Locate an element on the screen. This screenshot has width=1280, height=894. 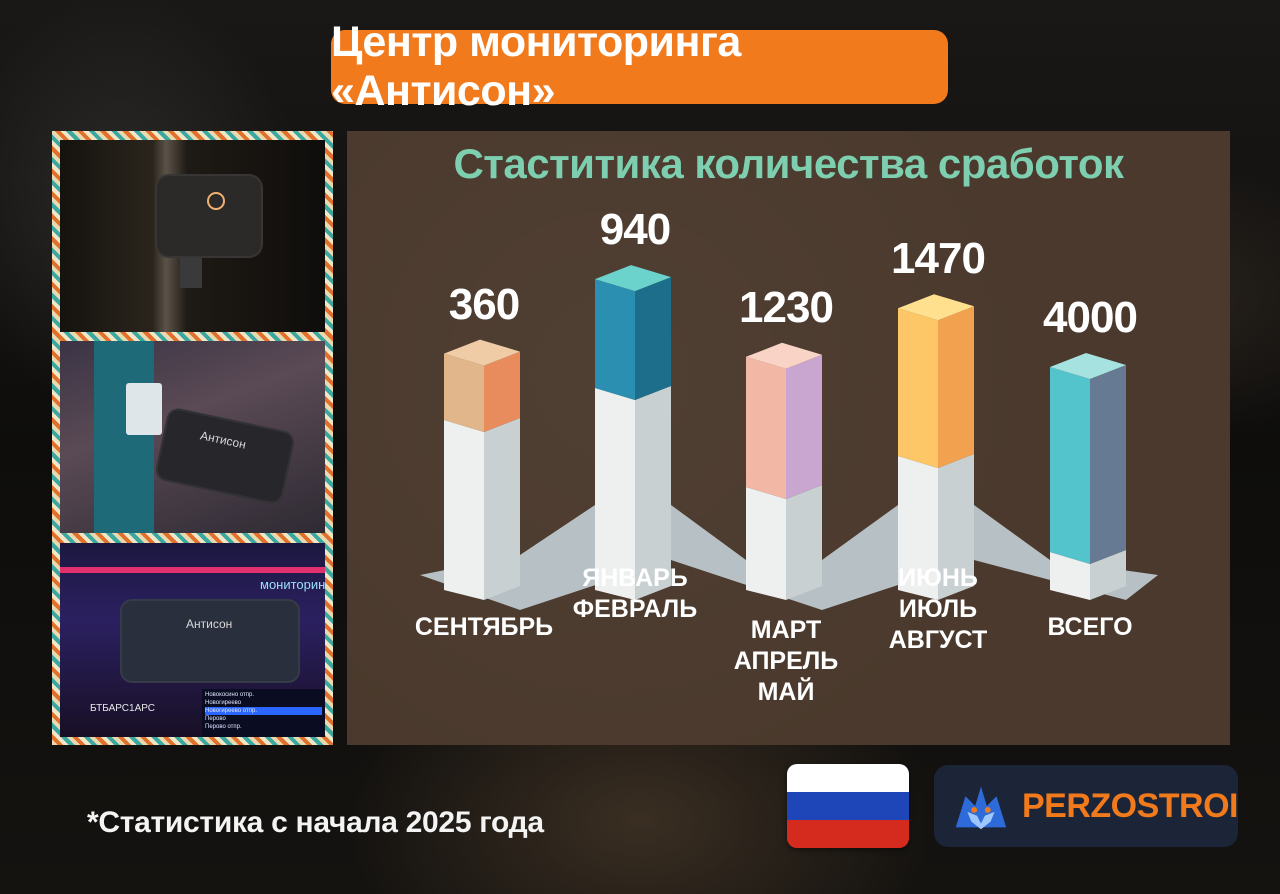
flag-stripe-red is located at coordinates (848, 834).